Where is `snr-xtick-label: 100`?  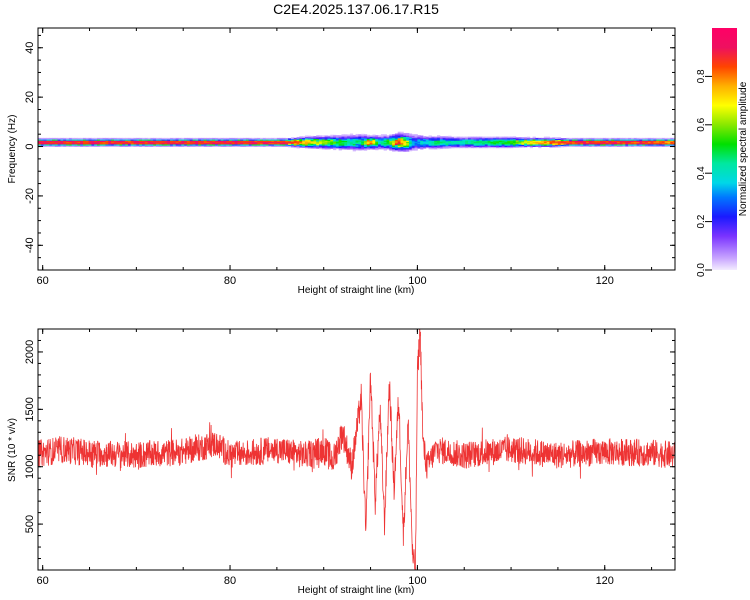
snr-xtick-label: 100 is located at coordinates (417, 581).